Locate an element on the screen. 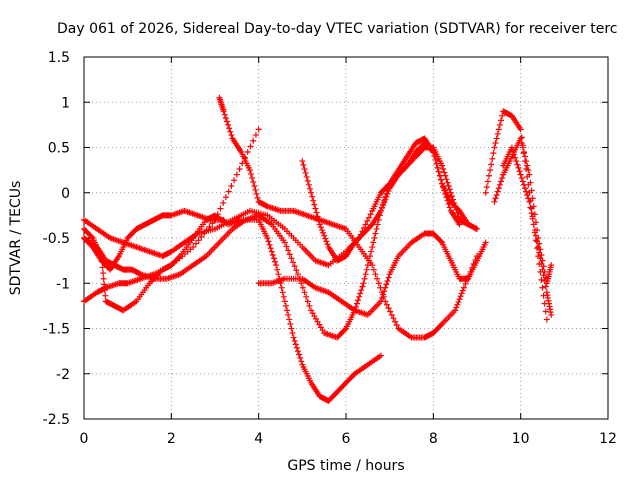 Image resolution: width=640 pixels, height=480 pixels. y-tick-label: -2 is located at coordinates (63, 375).